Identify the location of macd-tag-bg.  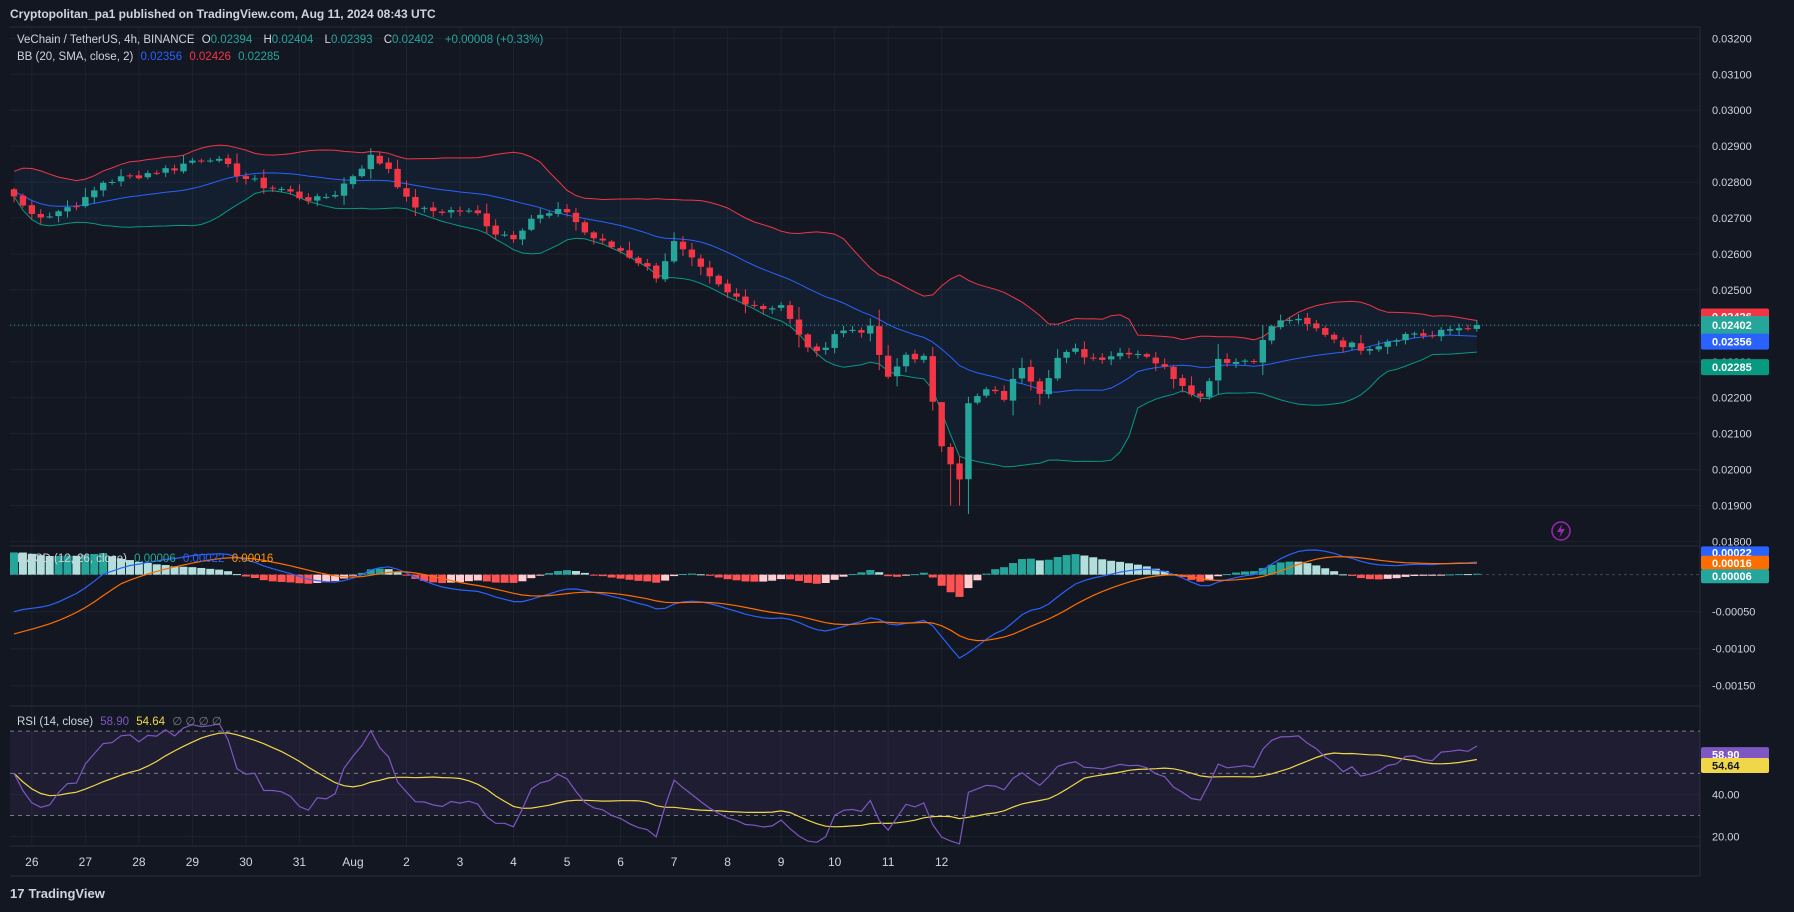
(1735, 552).